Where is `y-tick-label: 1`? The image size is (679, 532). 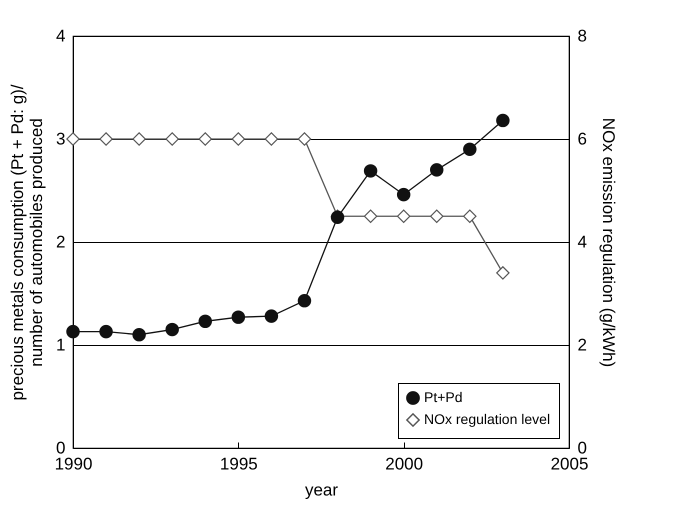
y-tick-label: 1 is located at coordinates (61, 345).